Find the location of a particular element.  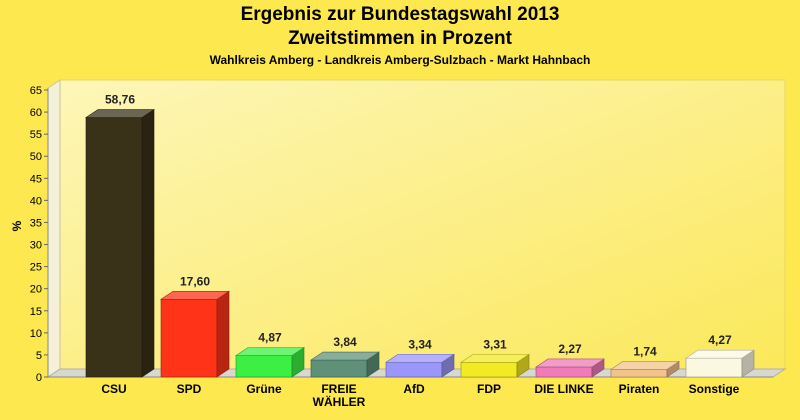

data-label: 17,60 is located at coordinates (195, 281).